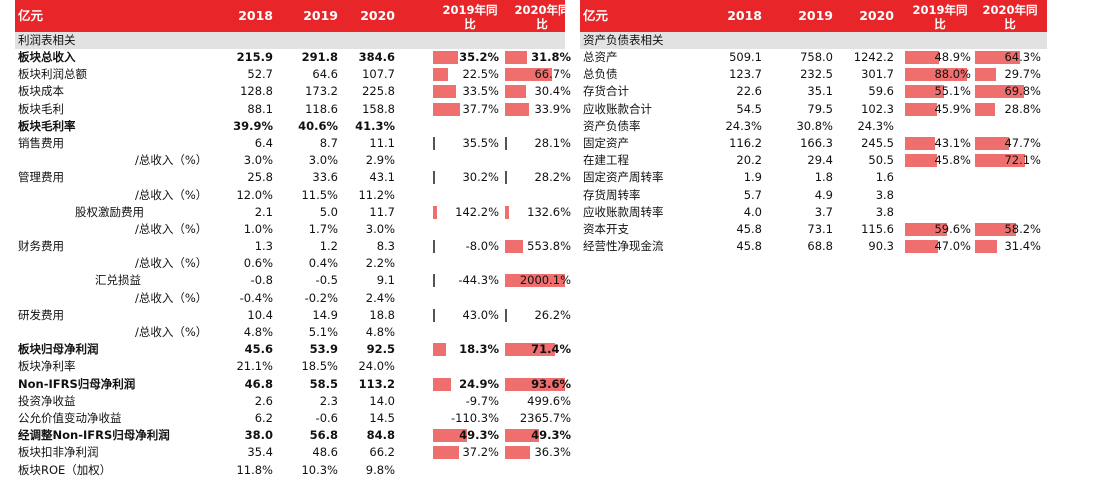  What do you see at coordinates (263, 211) in the screenshot?
I see `value-2018: 2.1` at bounding box center [263, 211].